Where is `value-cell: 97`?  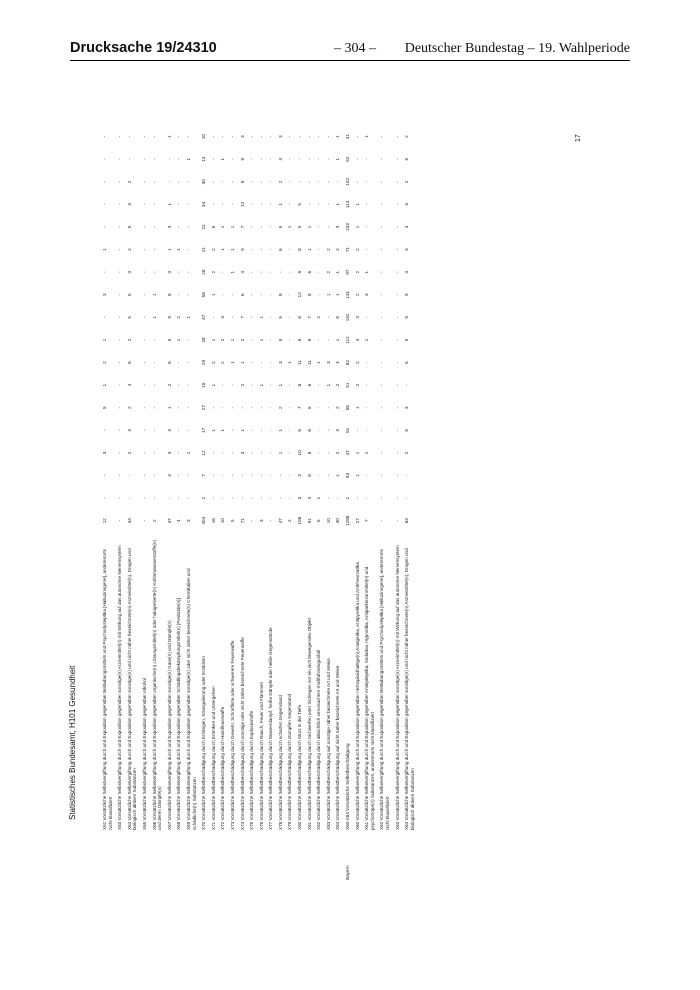
value-cell: 97 is located at coordinates (348, 272).